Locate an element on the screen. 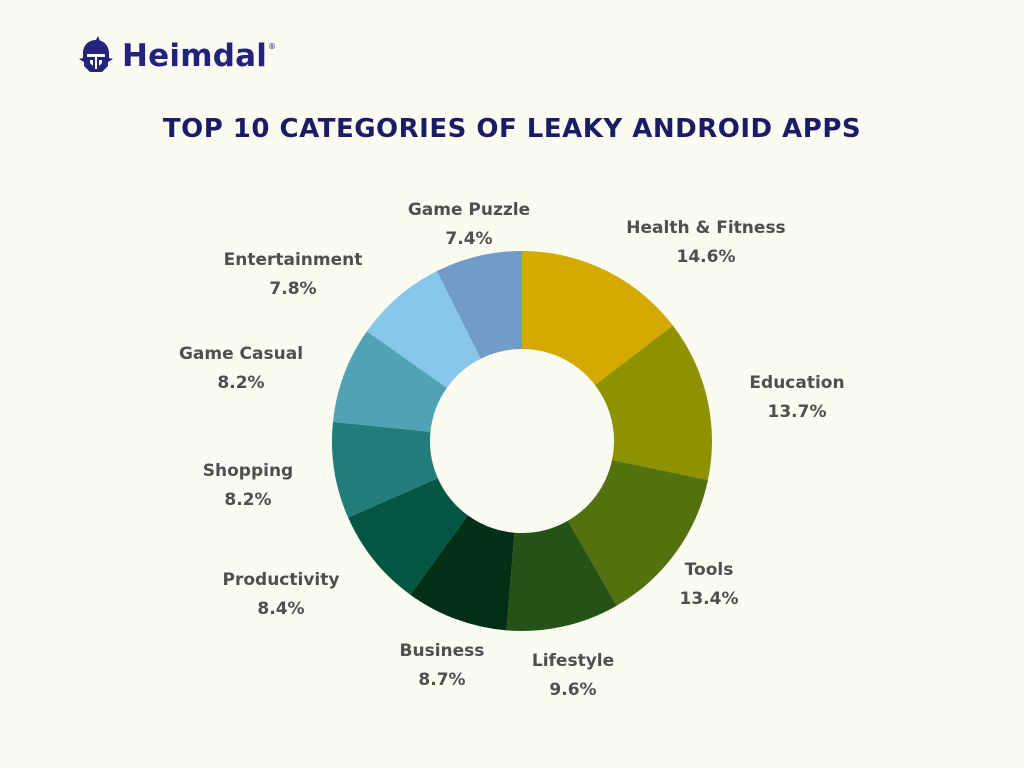 The width and height of the screenshot is (1024, 768). slice-lifestyle is located at coordinates (561, 575).